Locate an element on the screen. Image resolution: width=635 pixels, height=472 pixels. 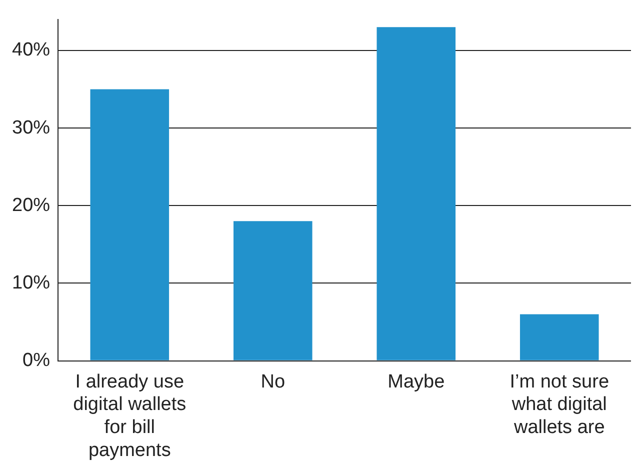
x-tick-label: Maybe is located at coordinates (416, 381).